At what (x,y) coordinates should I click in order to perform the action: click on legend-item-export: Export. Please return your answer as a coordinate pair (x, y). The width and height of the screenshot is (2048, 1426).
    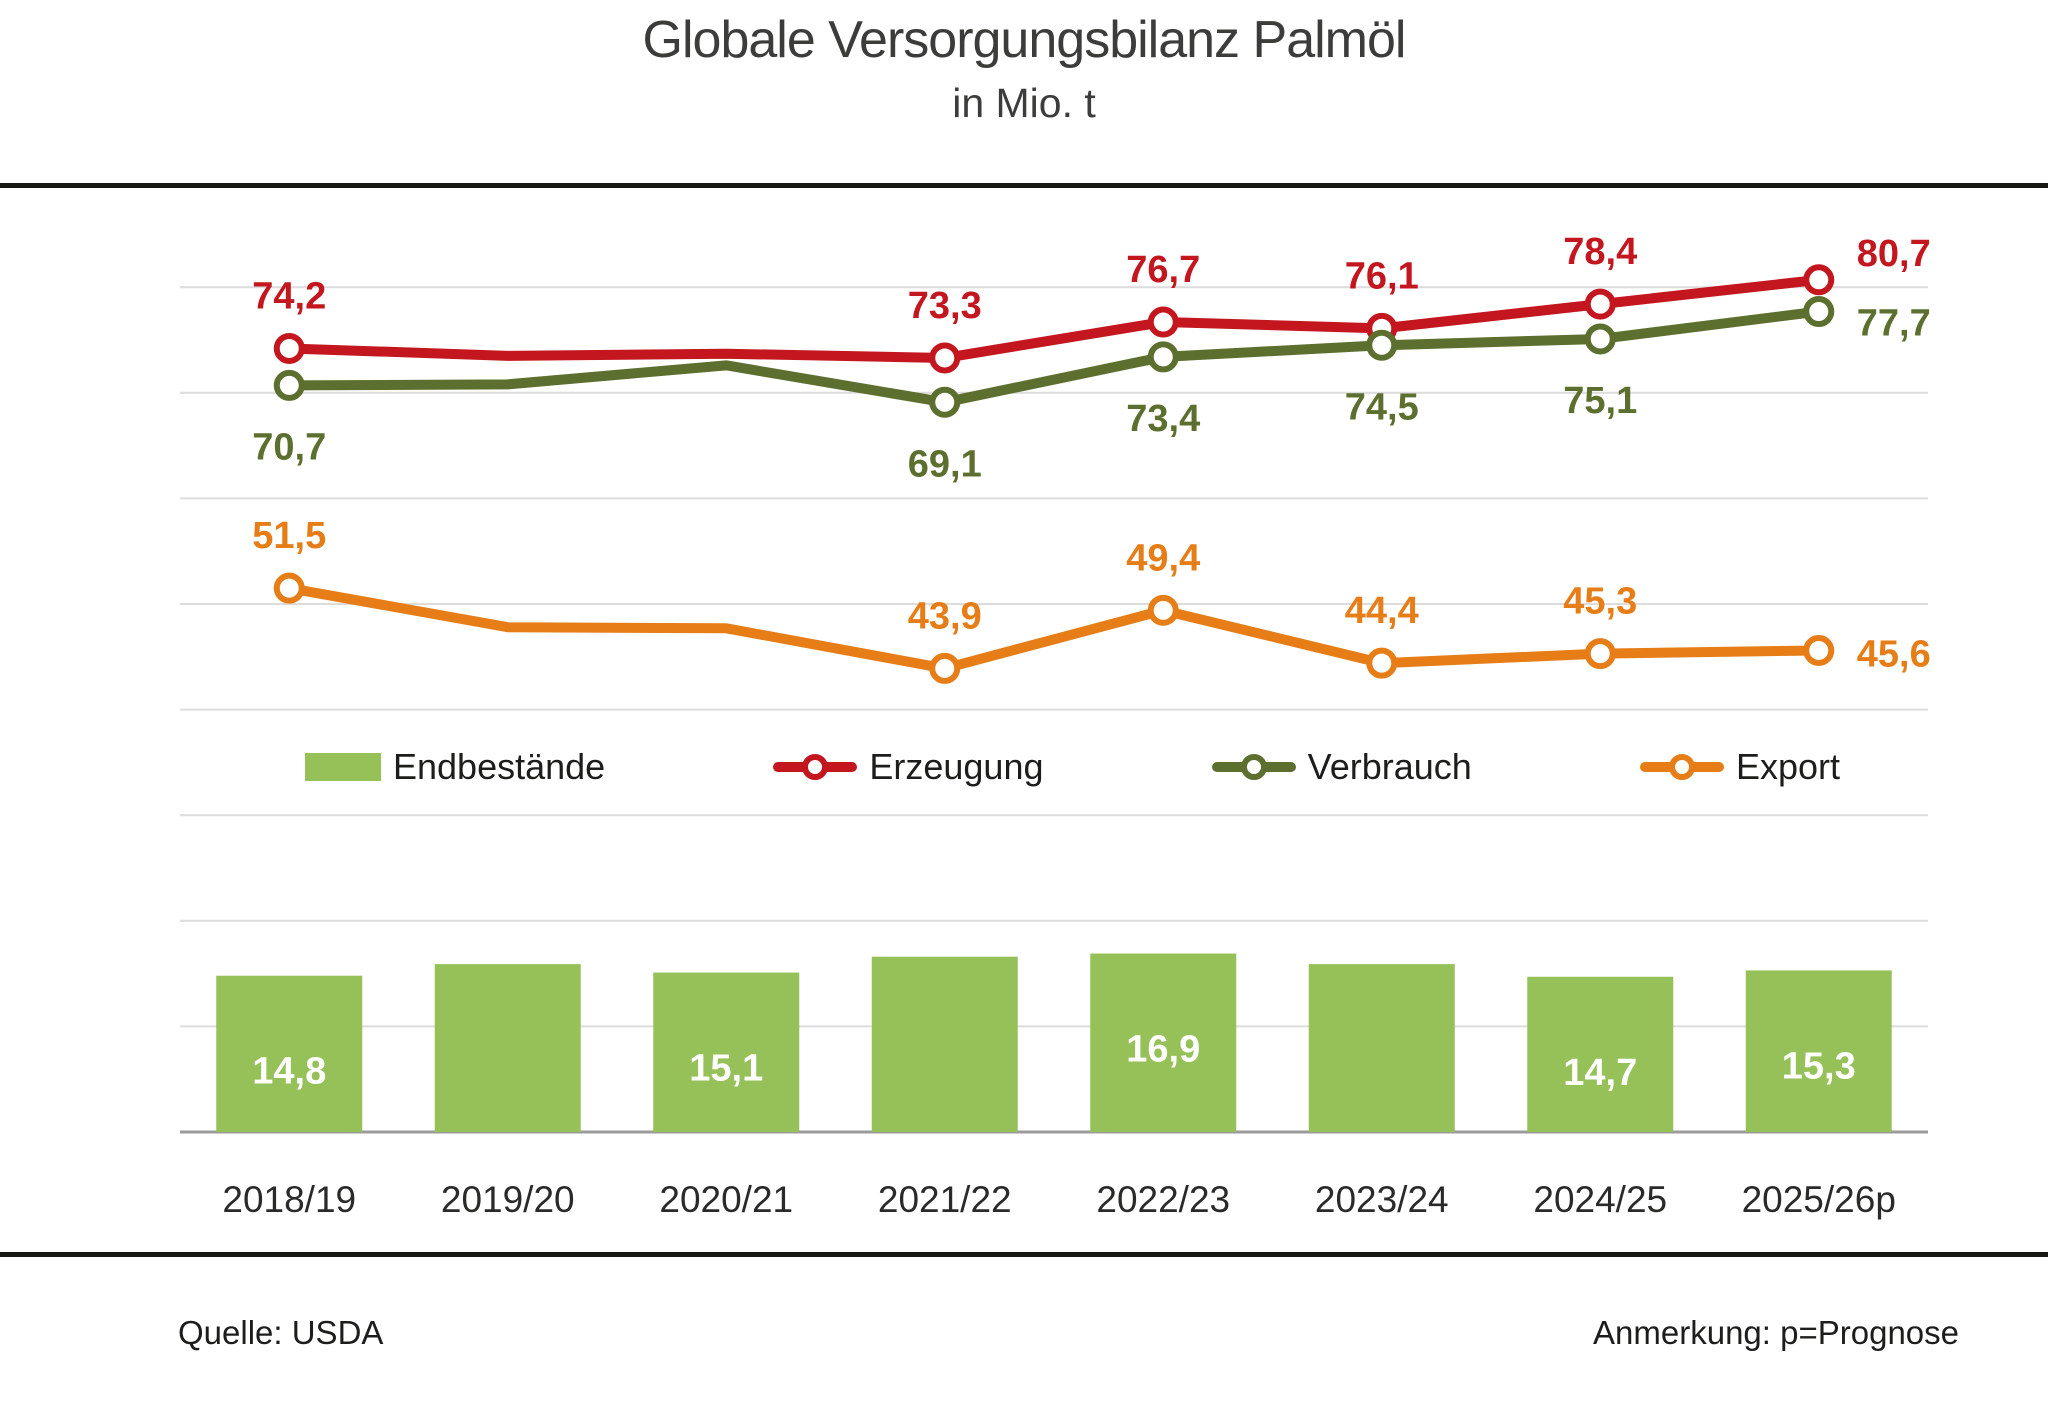
    Looking at the image, I should click on (1739, 766).